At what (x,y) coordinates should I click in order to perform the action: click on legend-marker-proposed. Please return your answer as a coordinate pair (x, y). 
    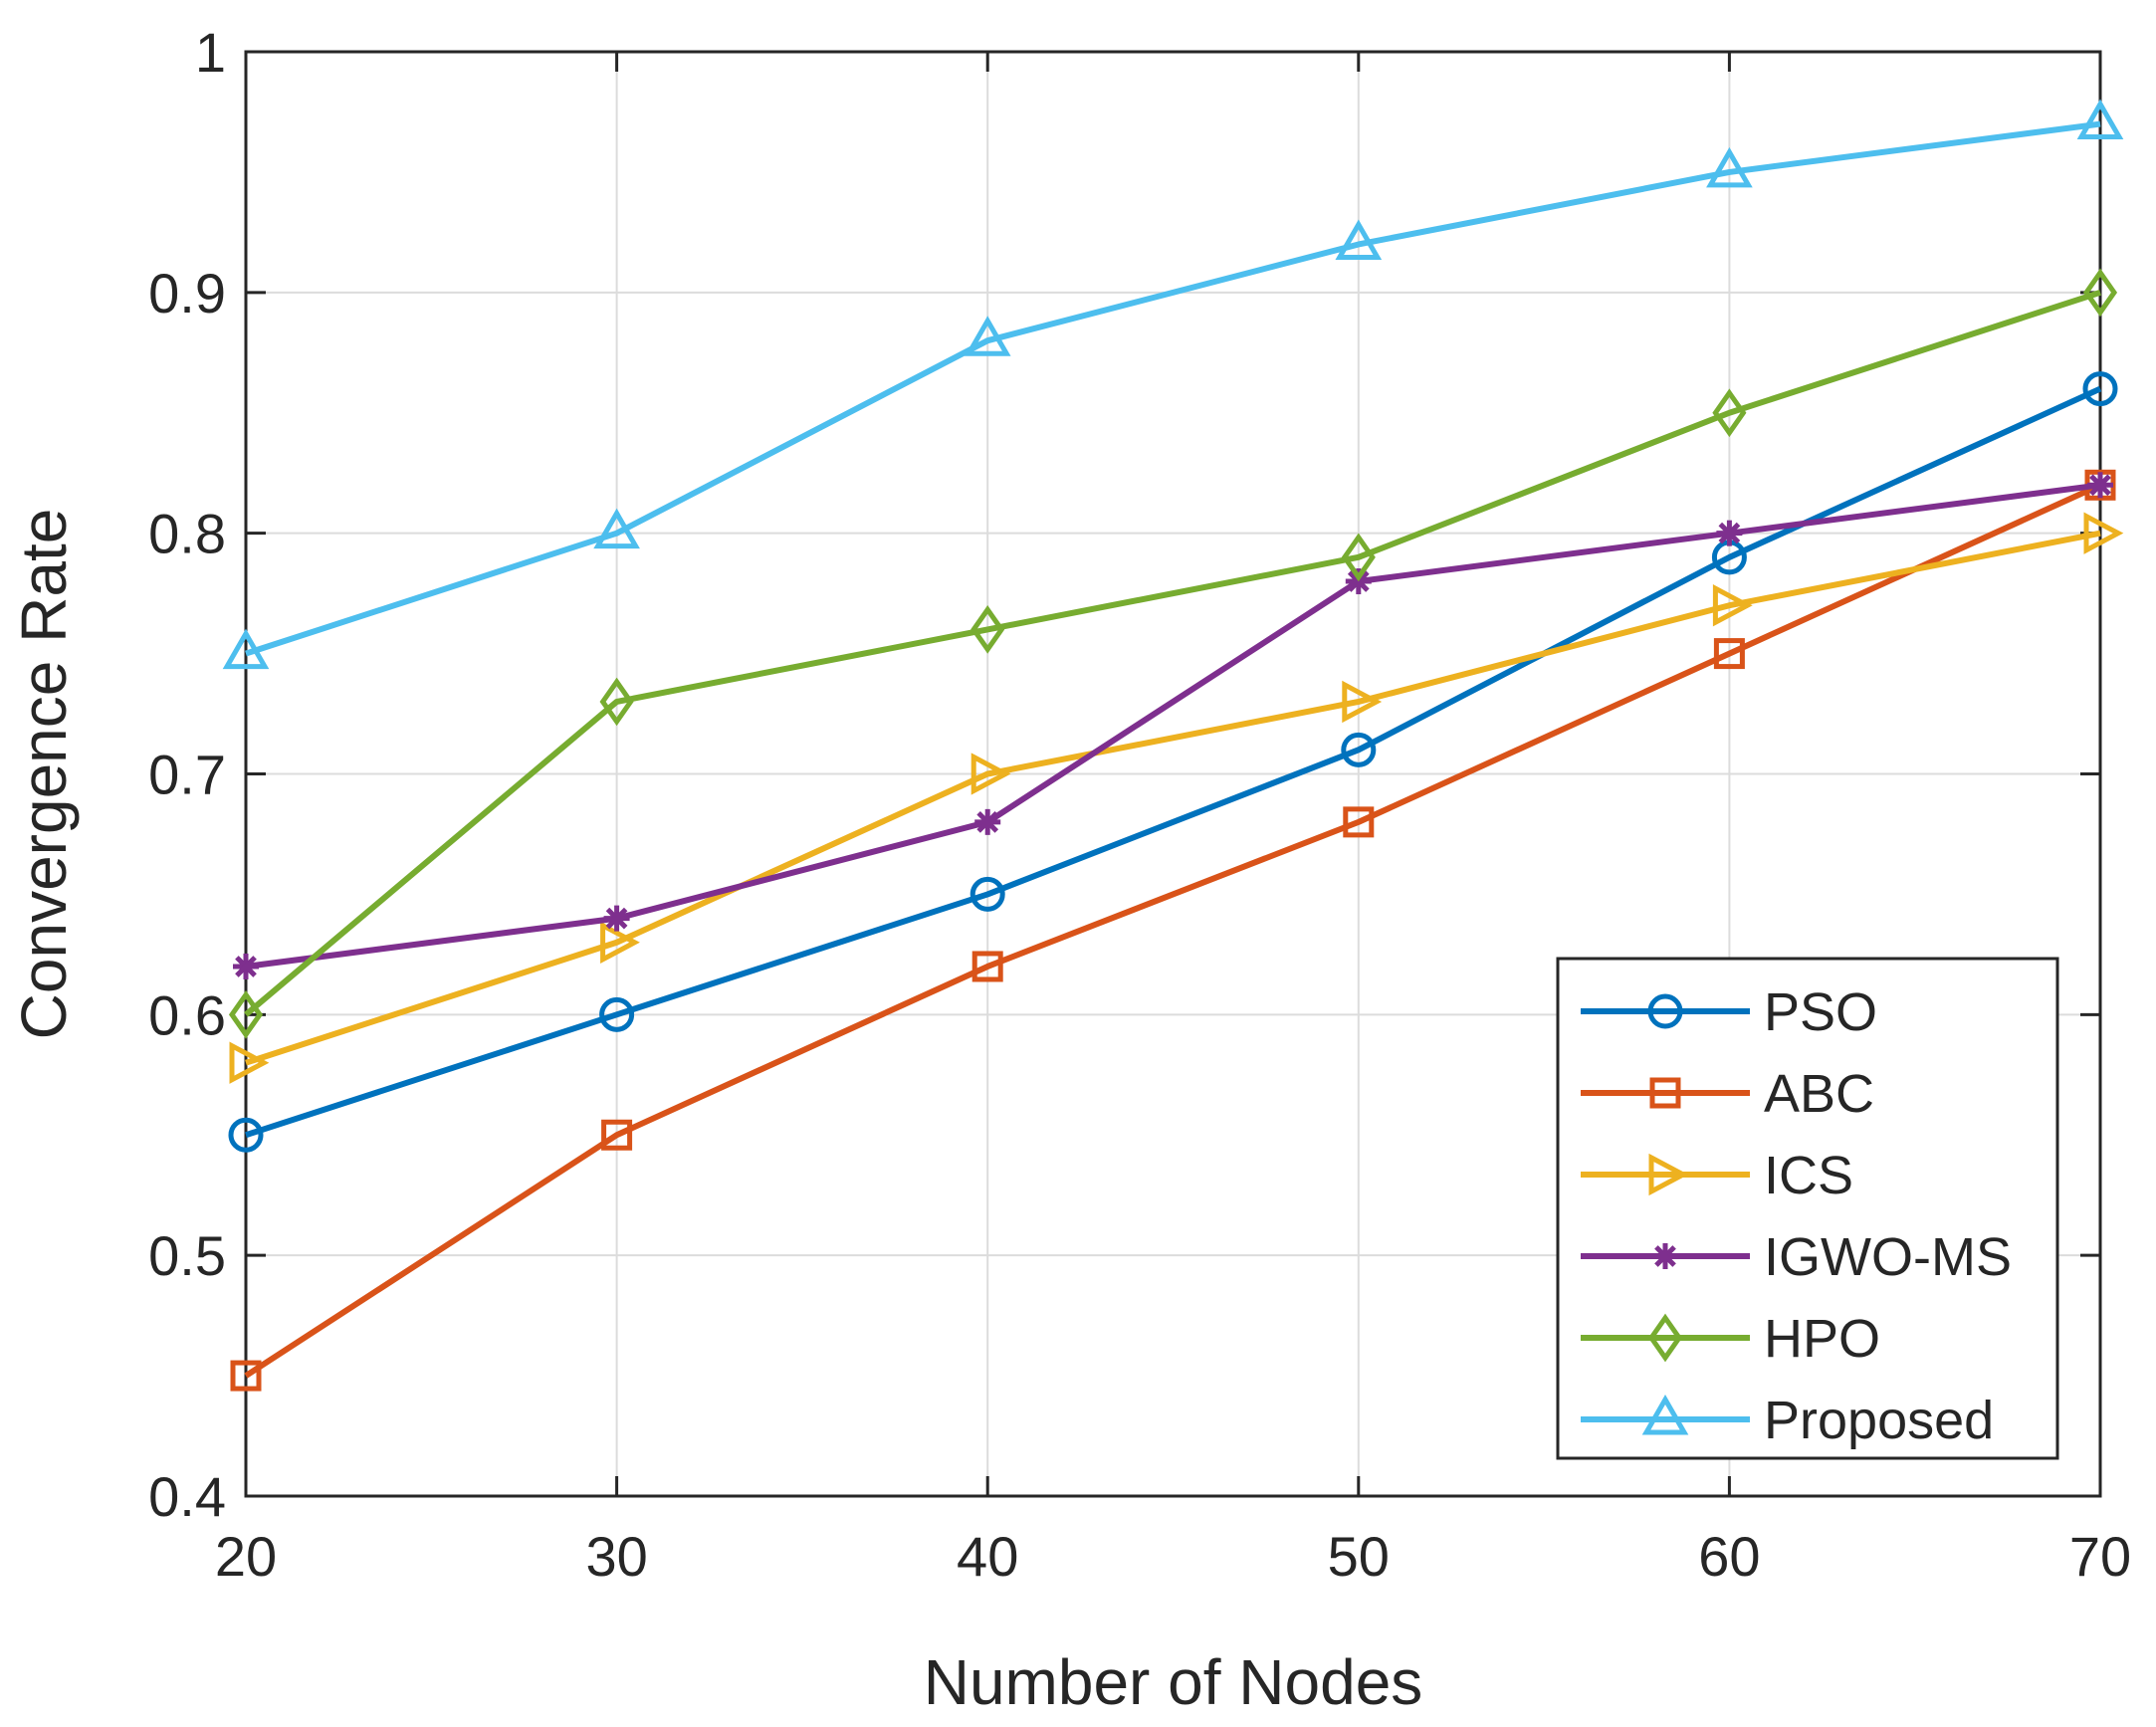
    Looking at the image, I should click on (1665, 1415).